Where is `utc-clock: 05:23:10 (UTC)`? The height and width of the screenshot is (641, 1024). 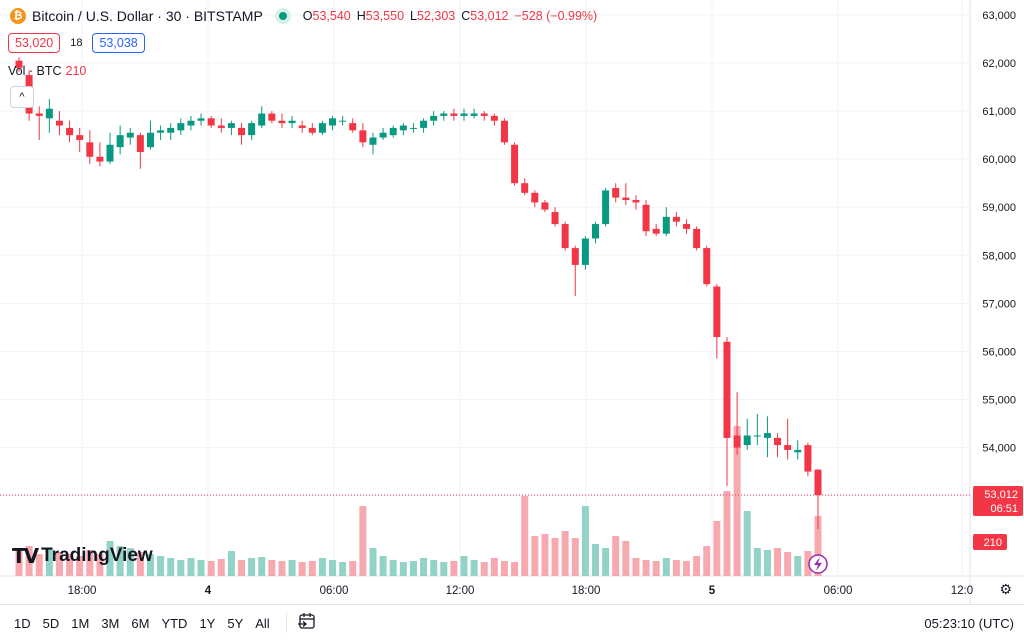 utc-clock: 05:23:10 (UTC) is located at coordinates (969, 623).